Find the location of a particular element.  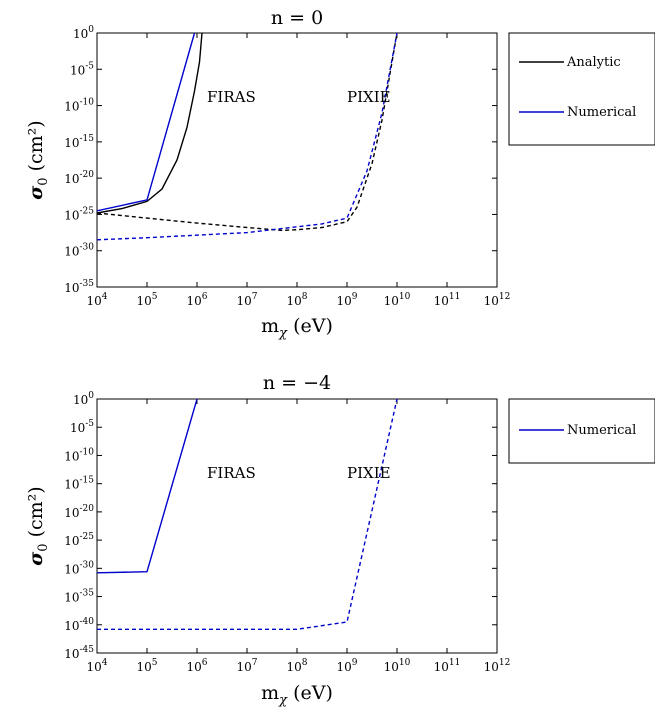

y-tick-label: 10⁻⁴⁵ is located at coordinates (79, 653).